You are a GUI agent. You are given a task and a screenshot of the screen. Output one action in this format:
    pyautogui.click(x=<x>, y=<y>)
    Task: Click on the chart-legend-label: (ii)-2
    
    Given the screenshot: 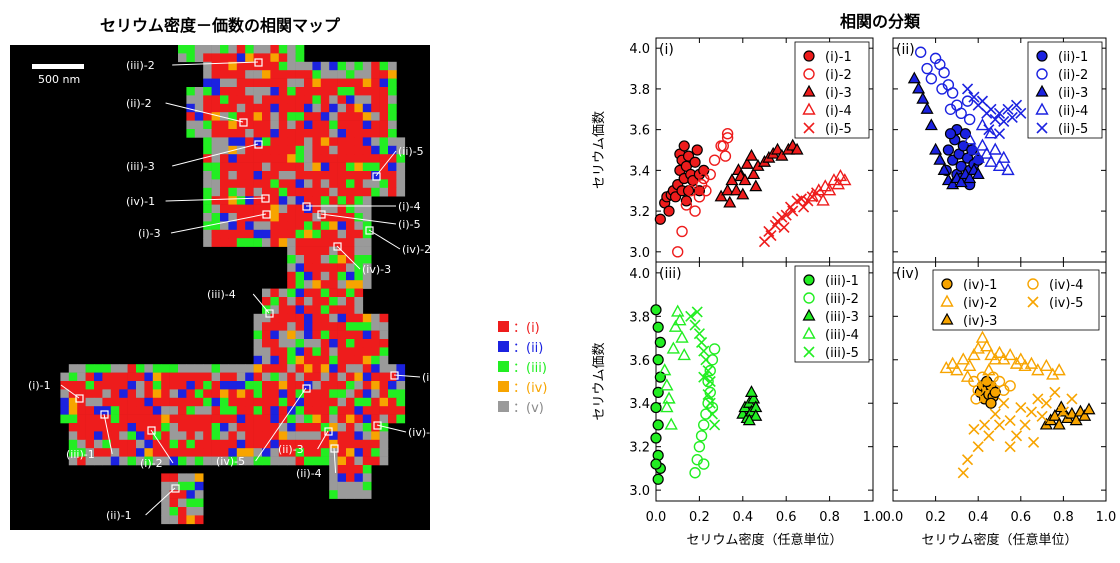 What is the action you would take?
    pyautogui.click(x=1073, y=75)
    